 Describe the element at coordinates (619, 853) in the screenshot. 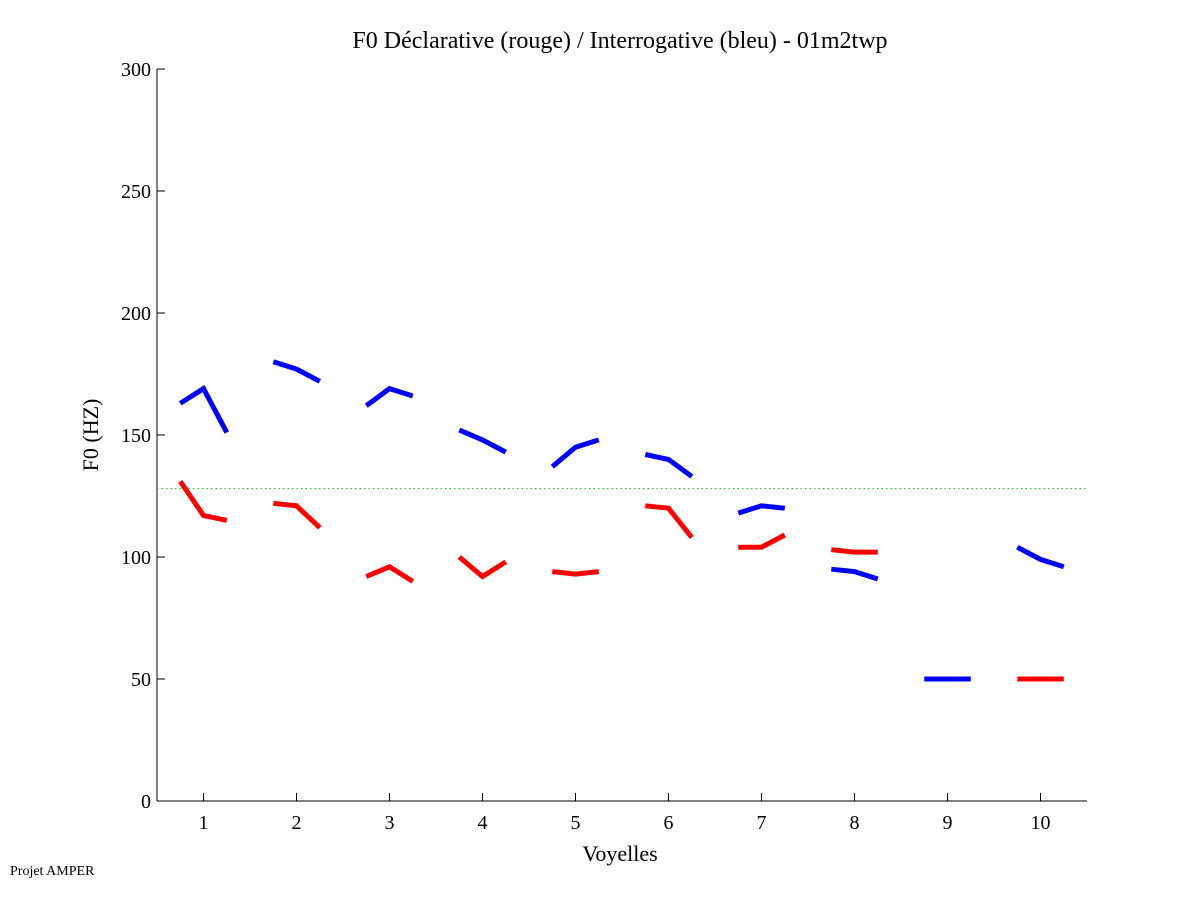

I see `x-axis-label: Voyelles` at that location.